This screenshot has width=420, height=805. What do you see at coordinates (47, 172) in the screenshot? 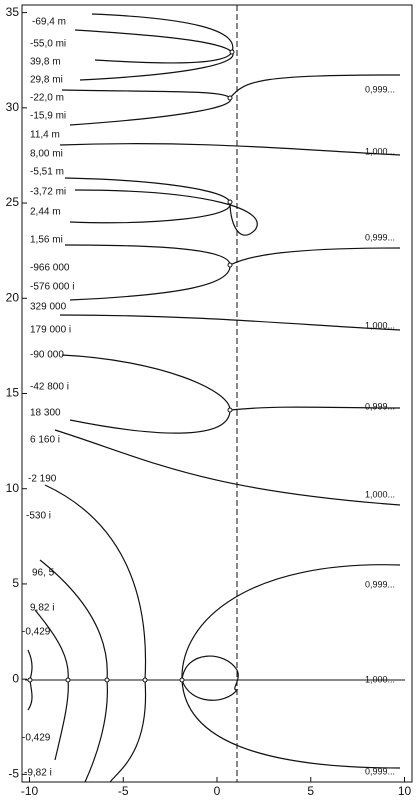
I see `curve-label: -5,51 m` at bounding box center [47, 172].